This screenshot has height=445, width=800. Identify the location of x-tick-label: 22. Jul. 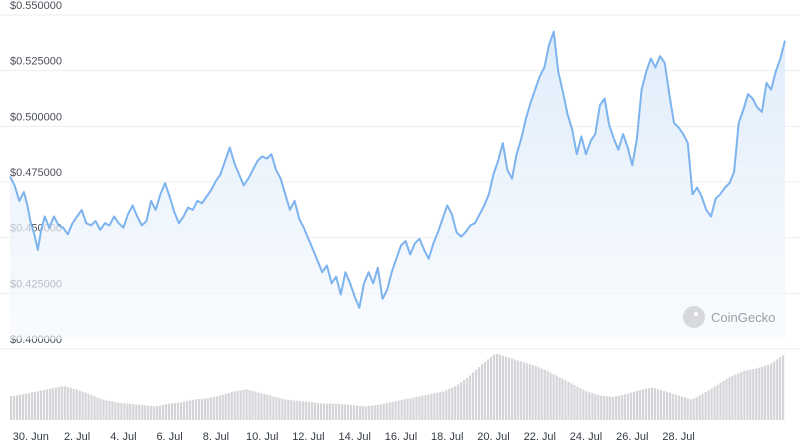
(540, 437).